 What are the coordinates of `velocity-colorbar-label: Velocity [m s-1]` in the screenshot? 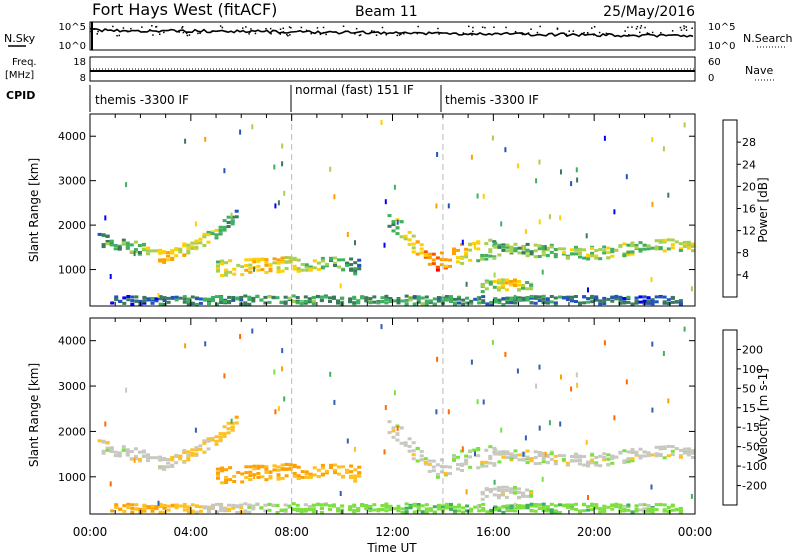 It's located at (763, 415).